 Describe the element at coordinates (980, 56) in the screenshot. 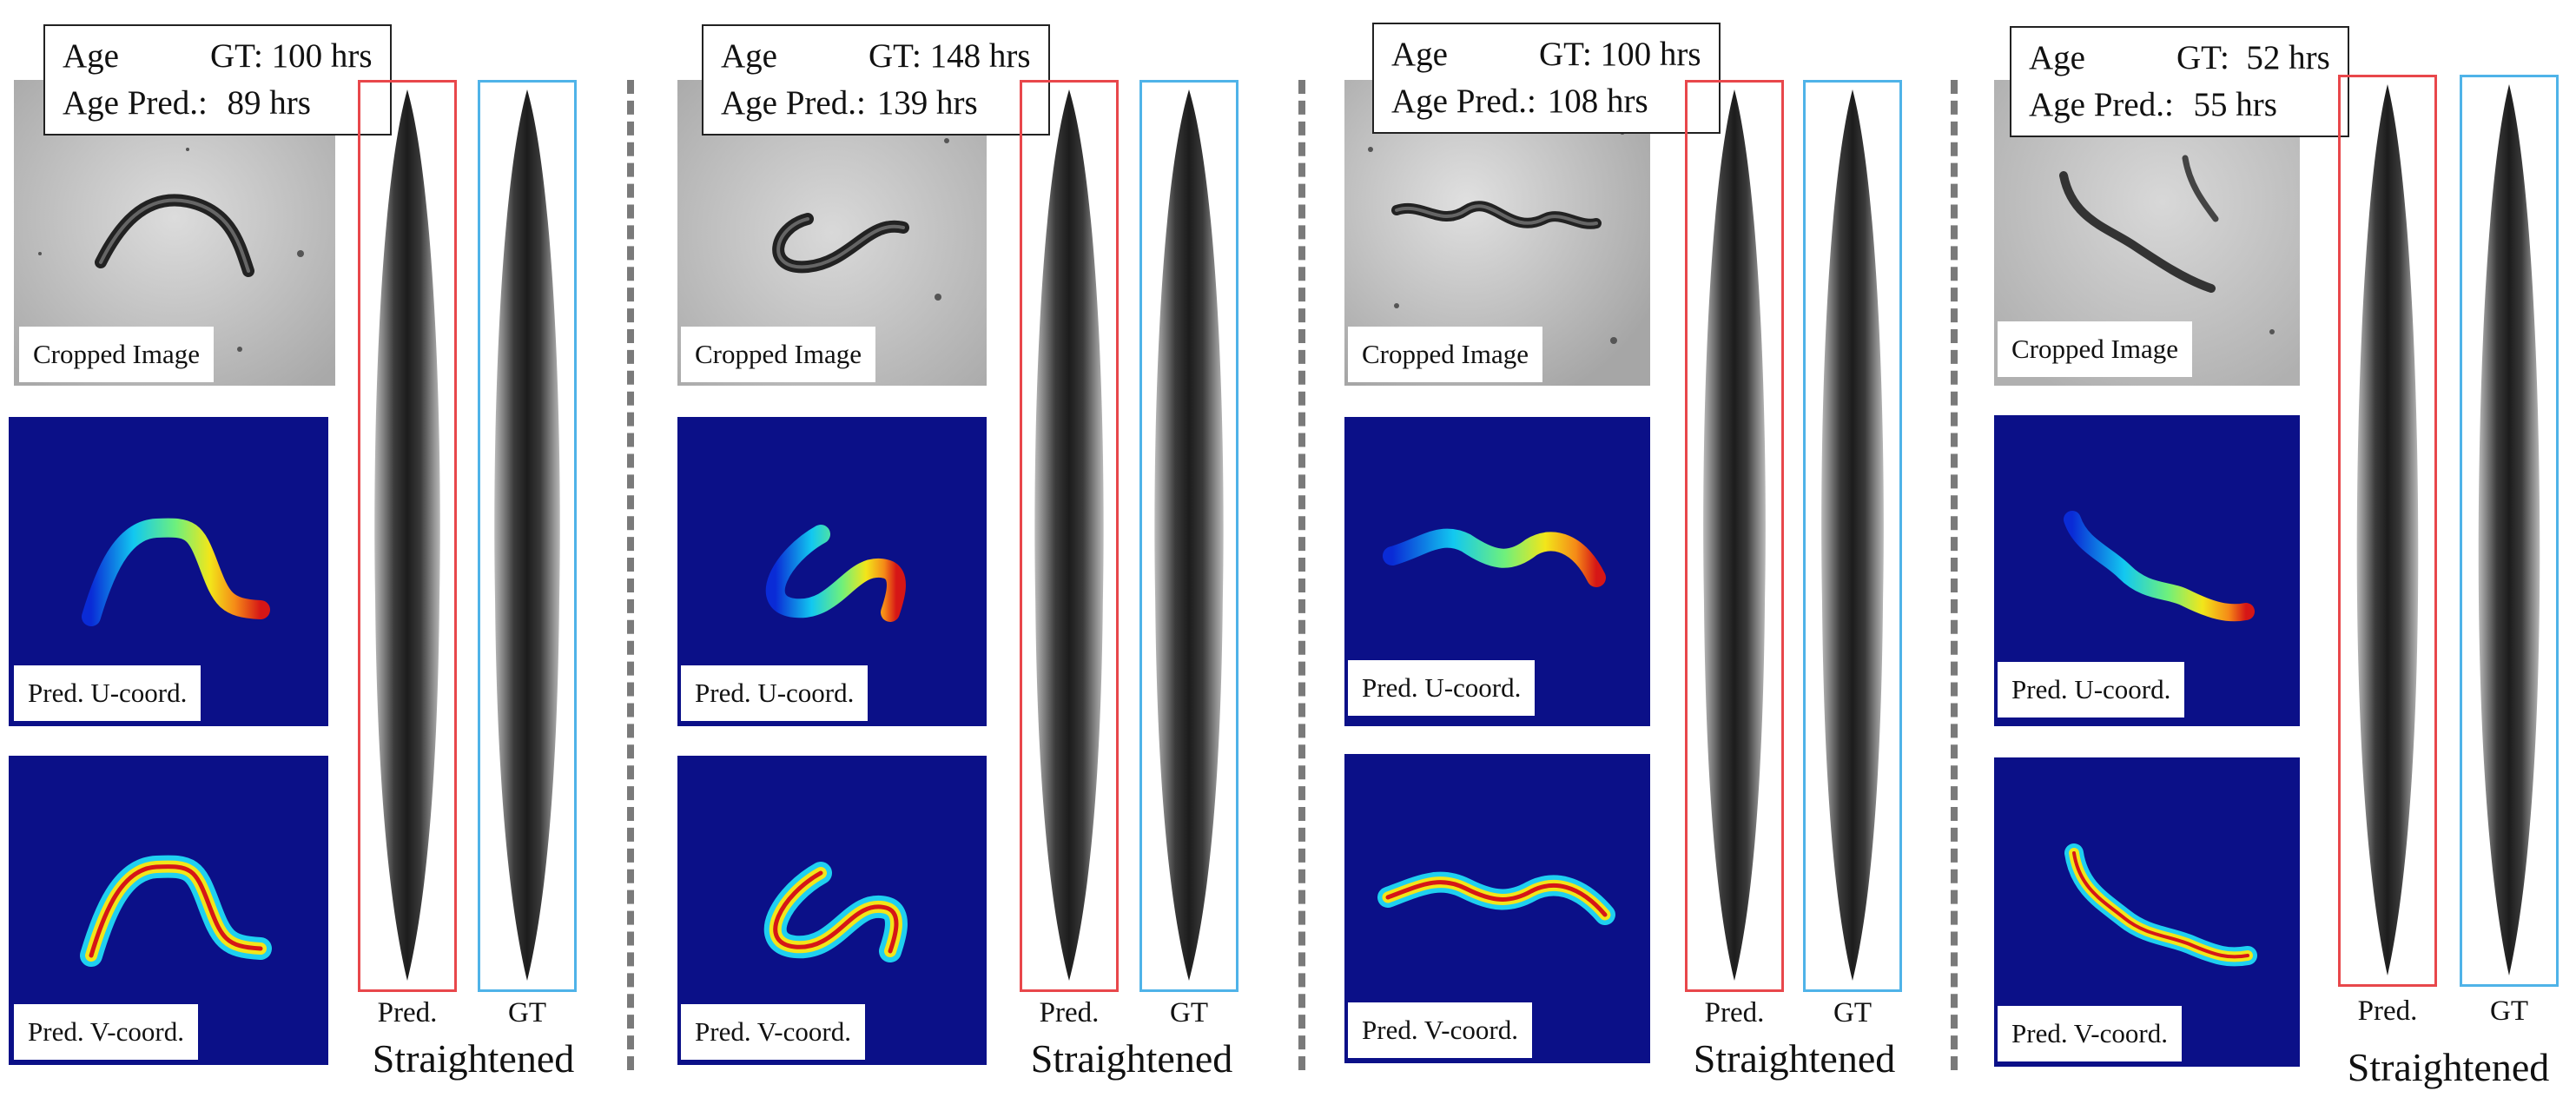

I see `gt-value: 148 hrs` at that location.